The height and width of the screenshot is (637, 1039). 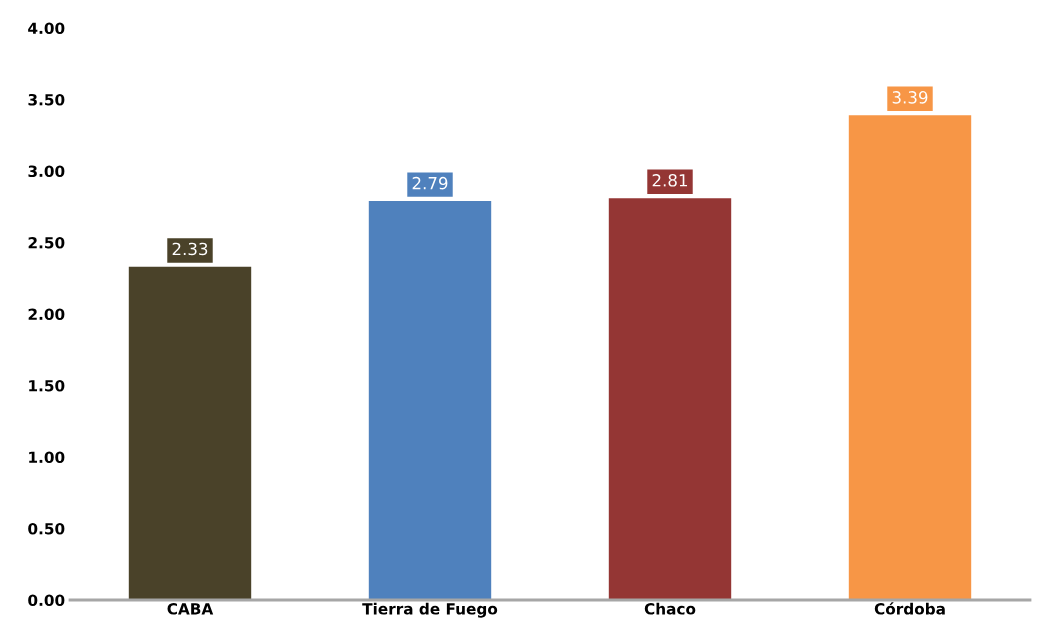 What do you see at coordinates (46, 242) in the screenshot?
I see `y-tick-label: 2.50` at bounding box center [46, 242].